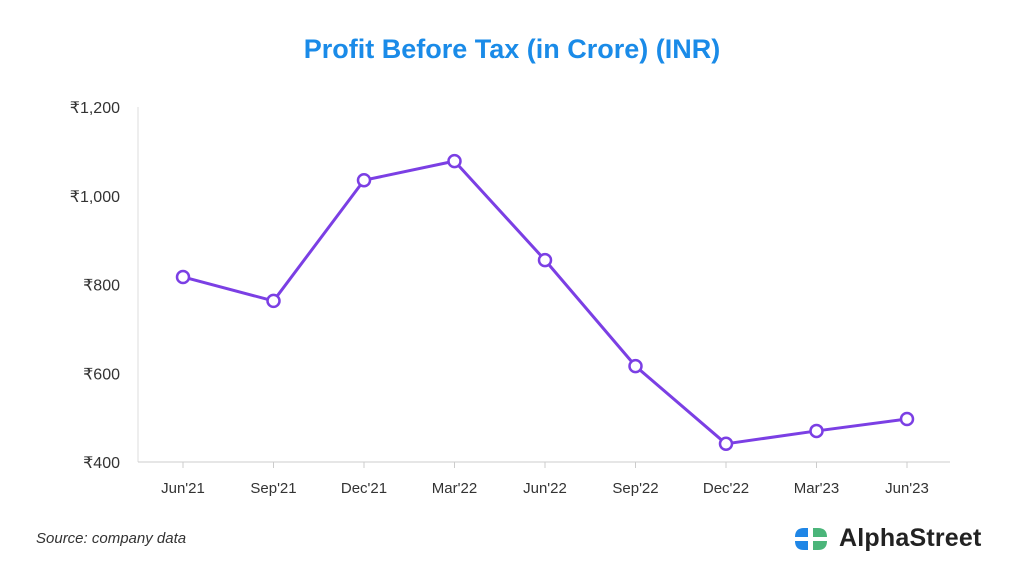 The height and width of the screenshot is (585, 1024). Describe the element at coordinates (95, 108) in the screenshot. I see `y-tick-label: ₹1,200` at that location.